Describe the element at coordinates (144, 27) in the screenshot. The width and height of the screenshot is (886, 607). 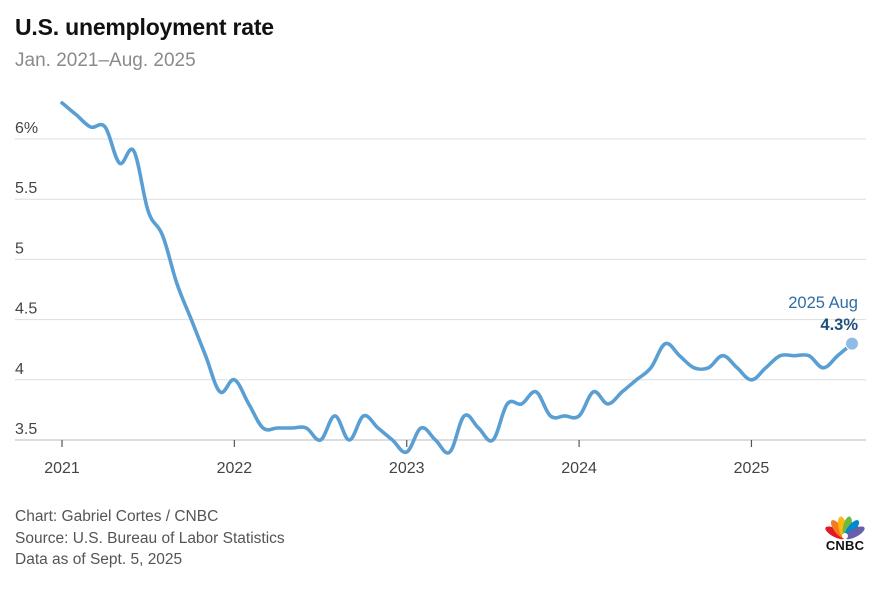
I see `chart-title: U.S. unemployment rate` at that location.